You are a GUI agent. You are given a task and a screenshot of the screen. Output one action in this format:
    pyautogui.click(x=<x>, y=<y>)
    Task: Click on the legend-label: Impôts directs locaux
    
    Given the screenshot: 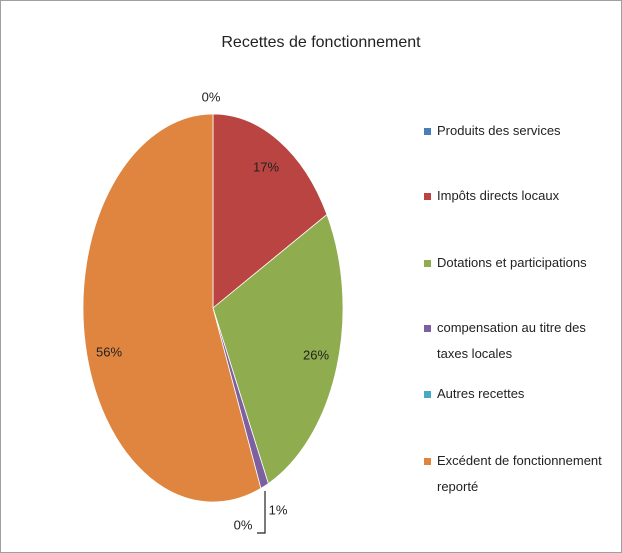 What is the action you would take?
    pyautogui.click(x=498, y=195)
    